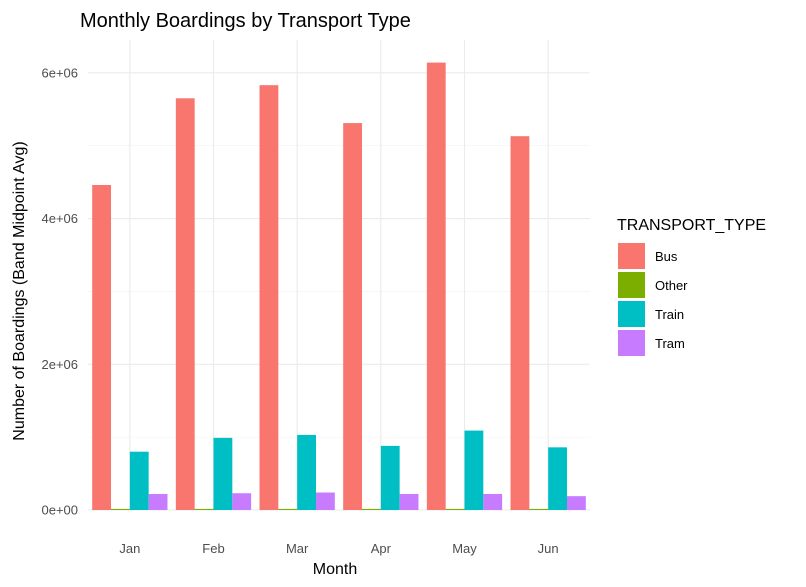 The width and height of the screenshot is (806, 587). I want to click on bar-train-jan, so click(139, 480).